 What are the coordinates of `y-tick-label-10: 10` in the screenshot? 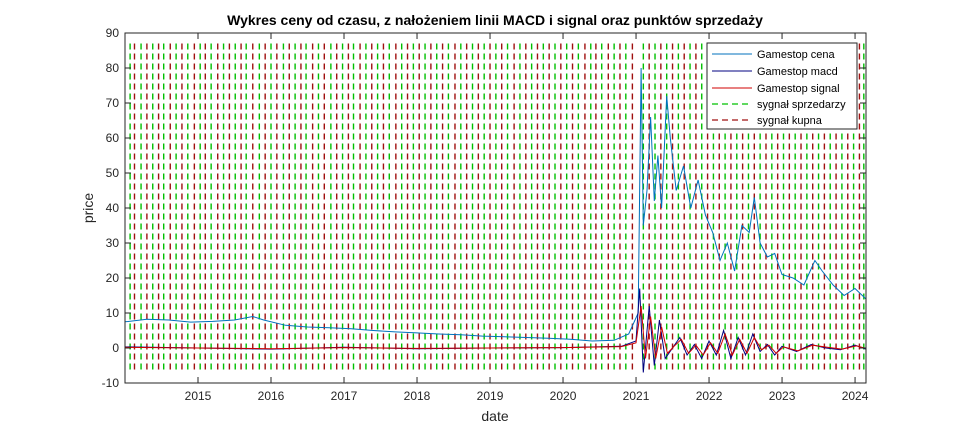 It's located at (113, 313).